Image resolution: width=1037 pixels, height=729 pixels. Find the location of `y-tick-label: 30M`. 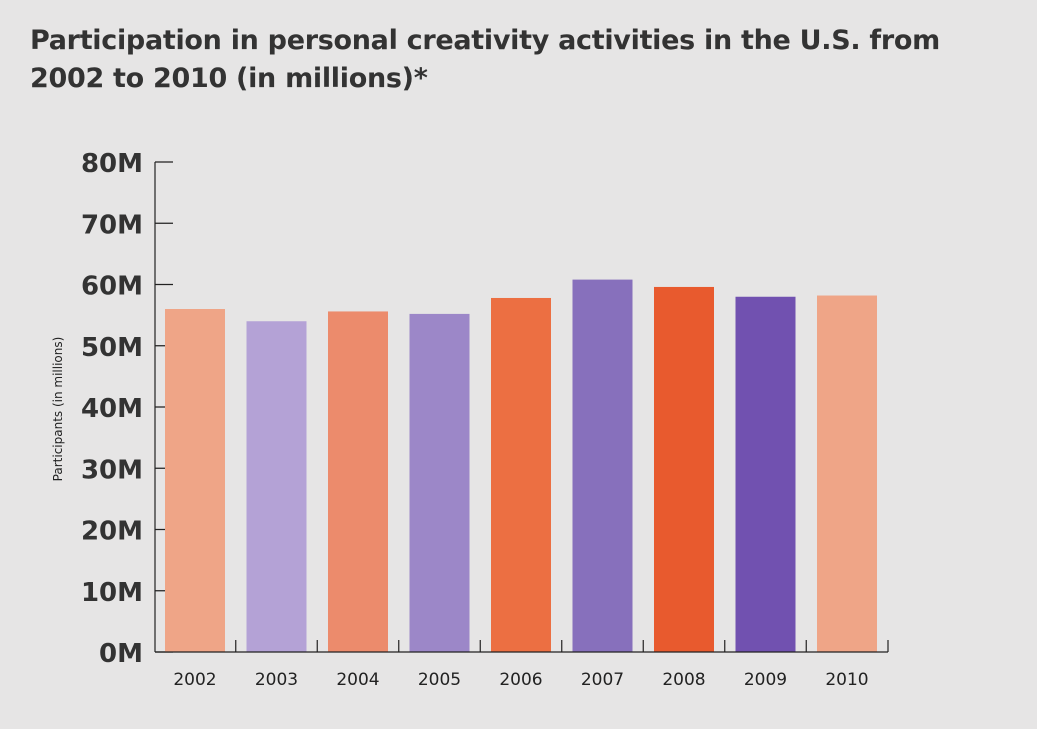

y-tick-label: 30M is located at coordinates (112, 470).